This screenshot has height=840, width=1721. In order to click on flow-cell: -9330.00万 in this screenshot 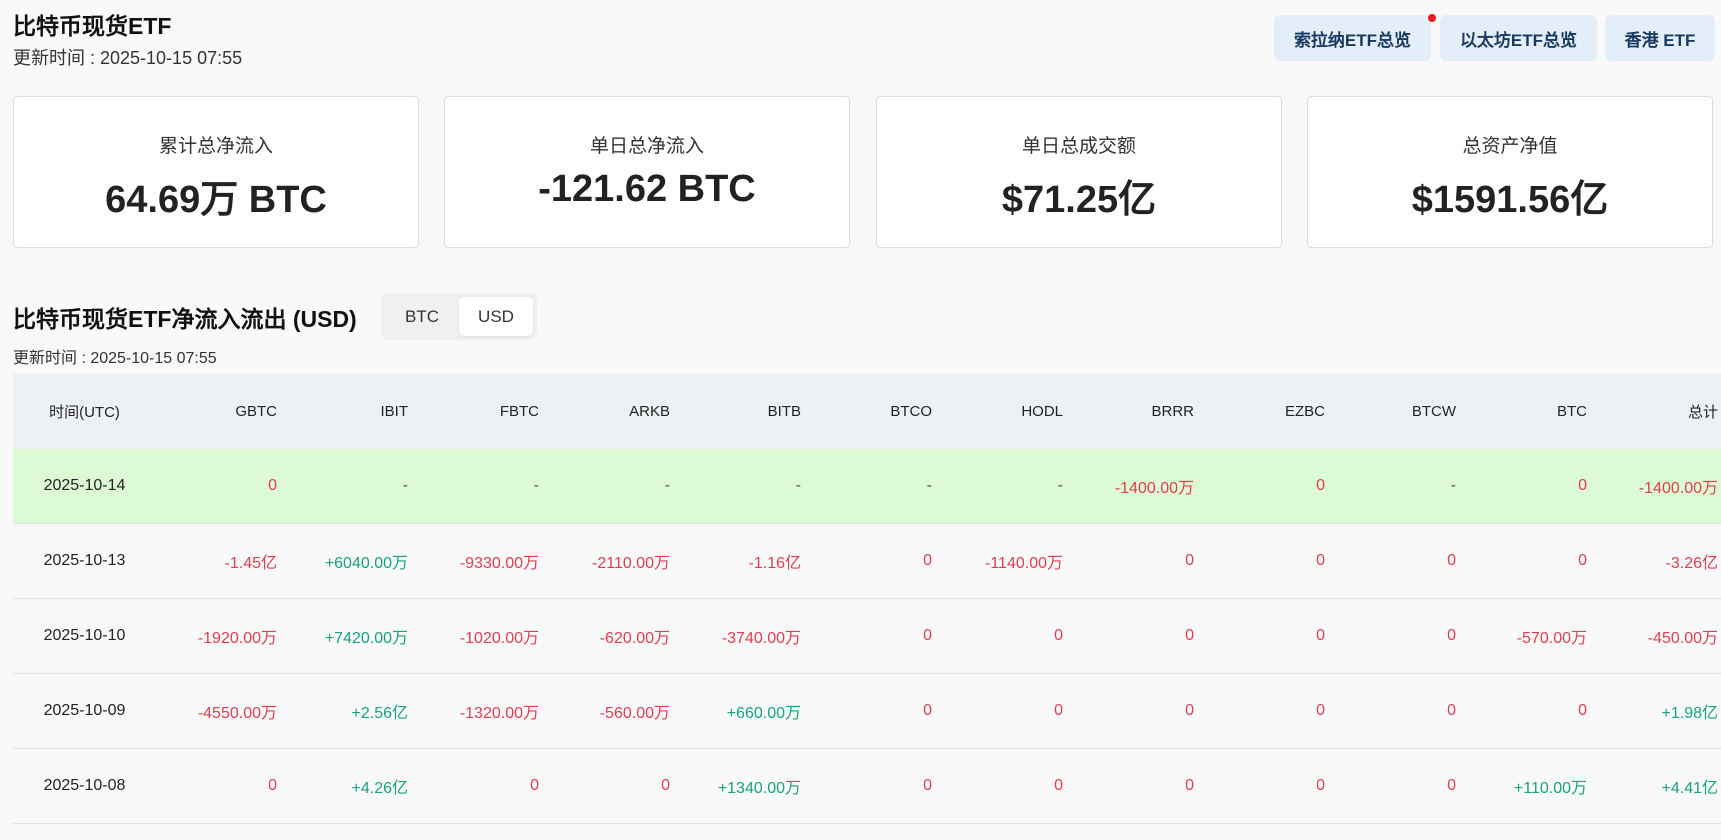, I will do `click(499, 563)`.